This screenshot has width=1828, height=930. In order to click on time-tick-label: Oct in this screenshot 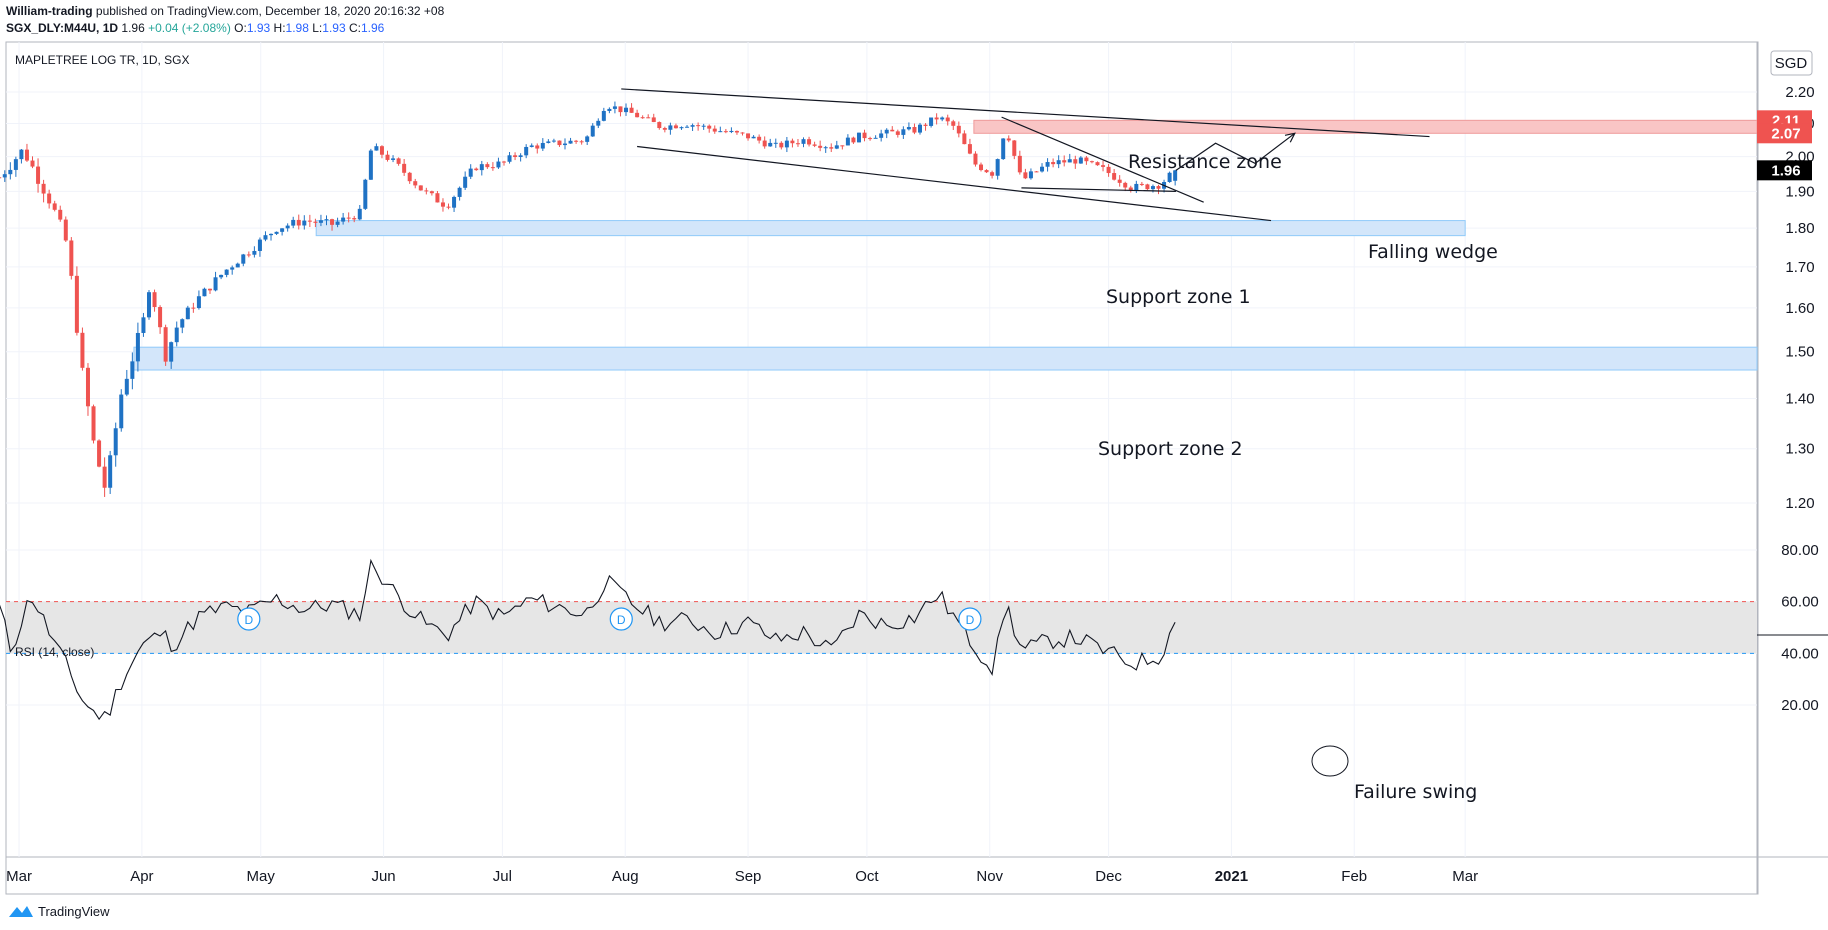, I will do `click(867, 876)`.